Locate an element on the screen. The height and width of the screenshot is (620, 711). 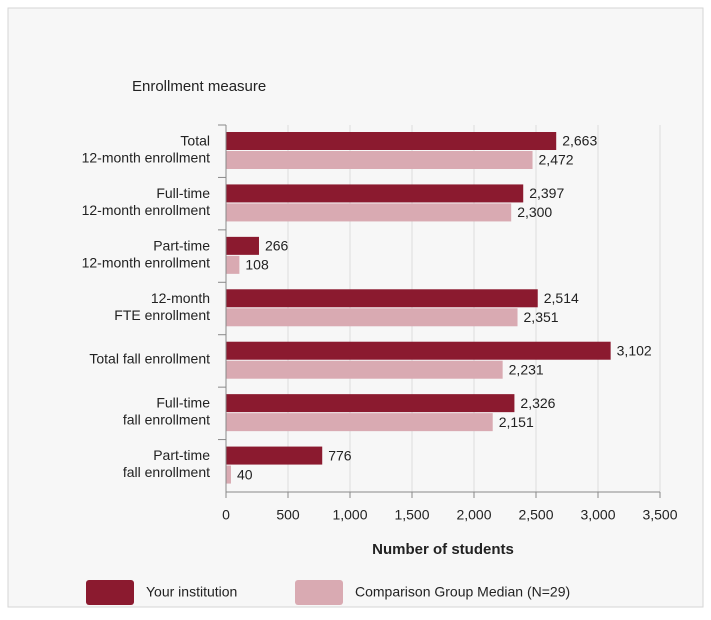
value-label: 40 is located at coordinates (245, 474).